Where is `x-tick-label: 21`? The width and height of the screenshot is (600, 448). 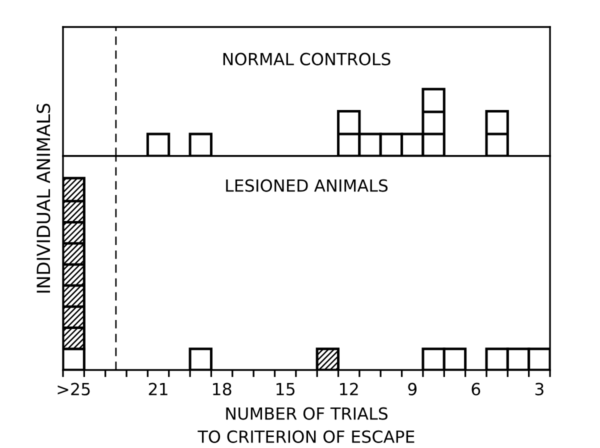 x-tick-label: 21 is located at coordinates (158, 389).